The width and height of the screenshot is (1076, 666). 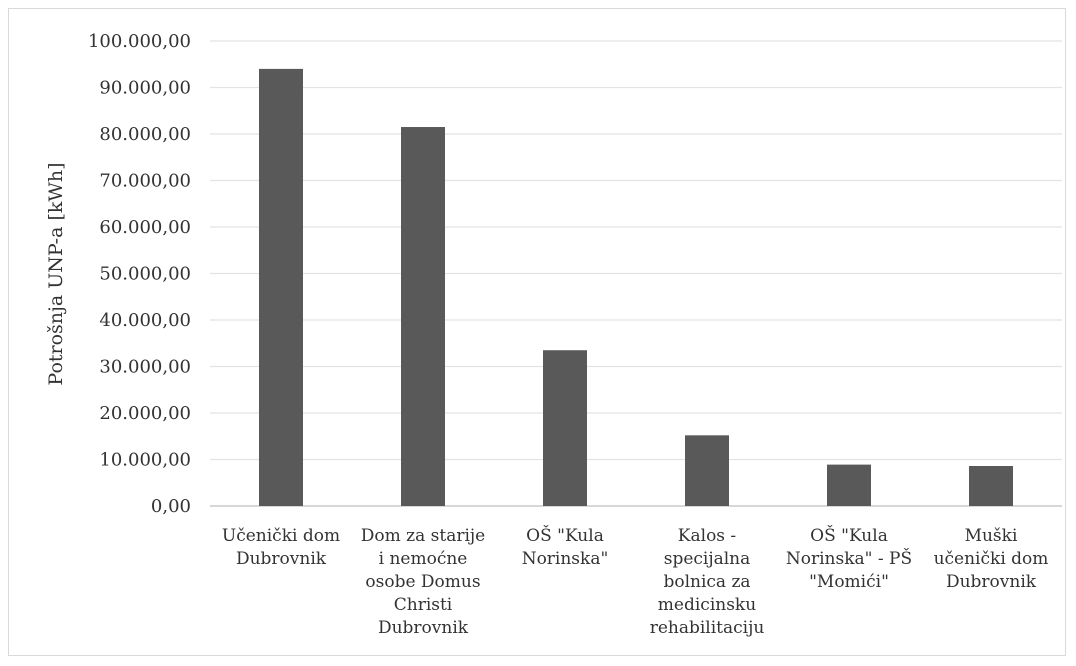 I want to click on y-tick-label: 80.000,00, so click(x=145, y=134).